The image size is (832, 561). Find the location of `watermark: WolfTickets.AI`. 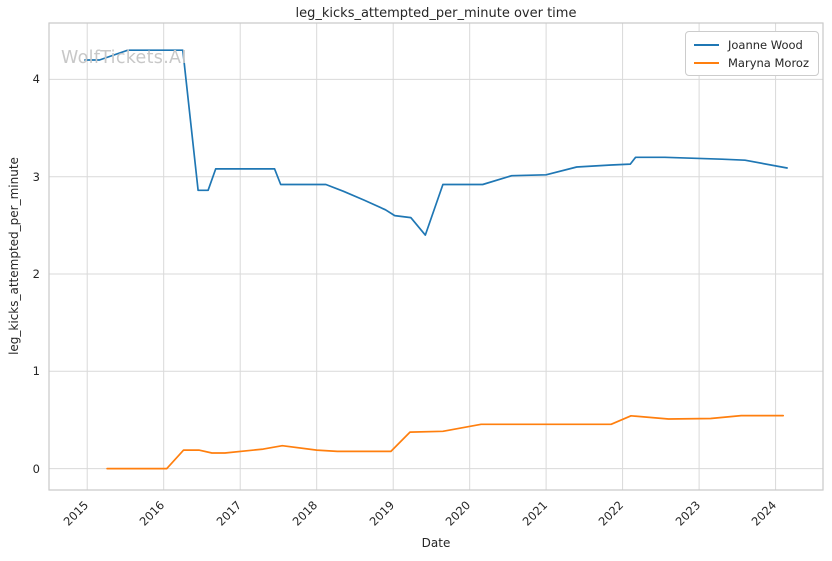

watermark: WolfTickets.AI is located at coordinates (124, 58).